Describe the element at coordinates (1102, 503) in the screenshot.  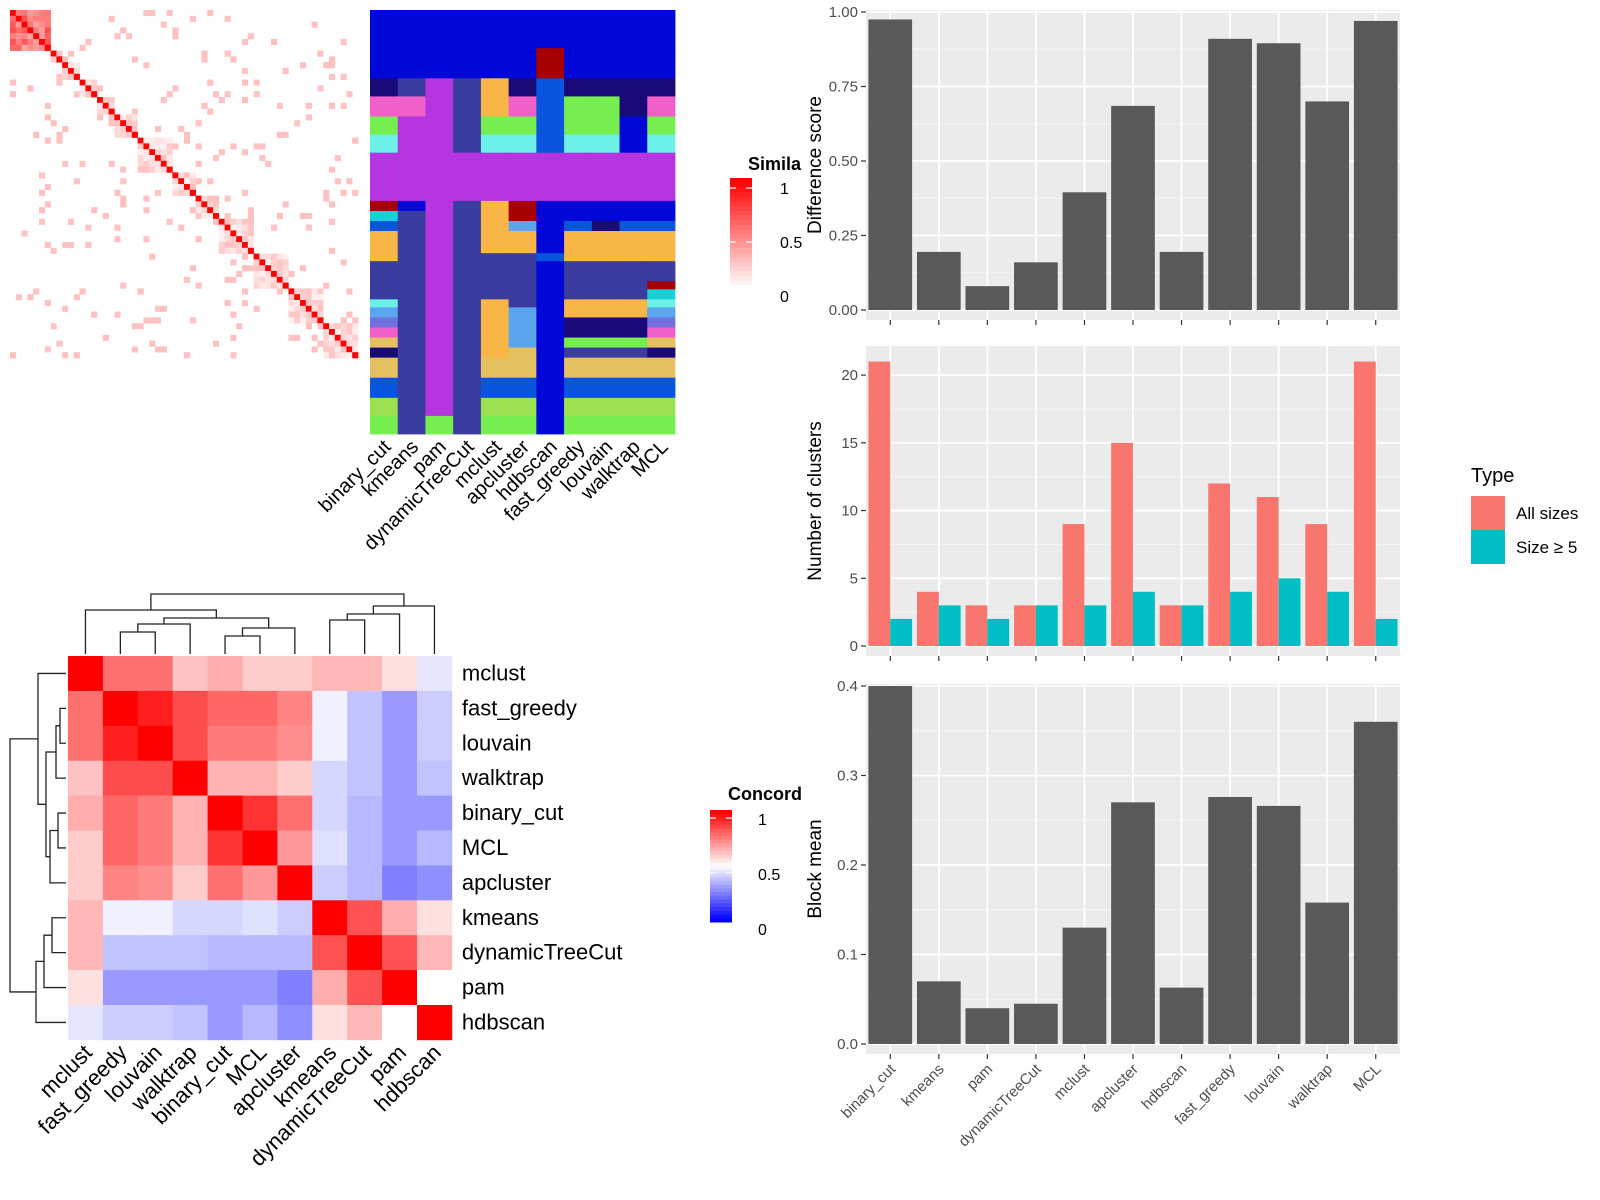
I see `number-of-clusters-panel: 0 5 10 15 20 Number of clusters` at that location.